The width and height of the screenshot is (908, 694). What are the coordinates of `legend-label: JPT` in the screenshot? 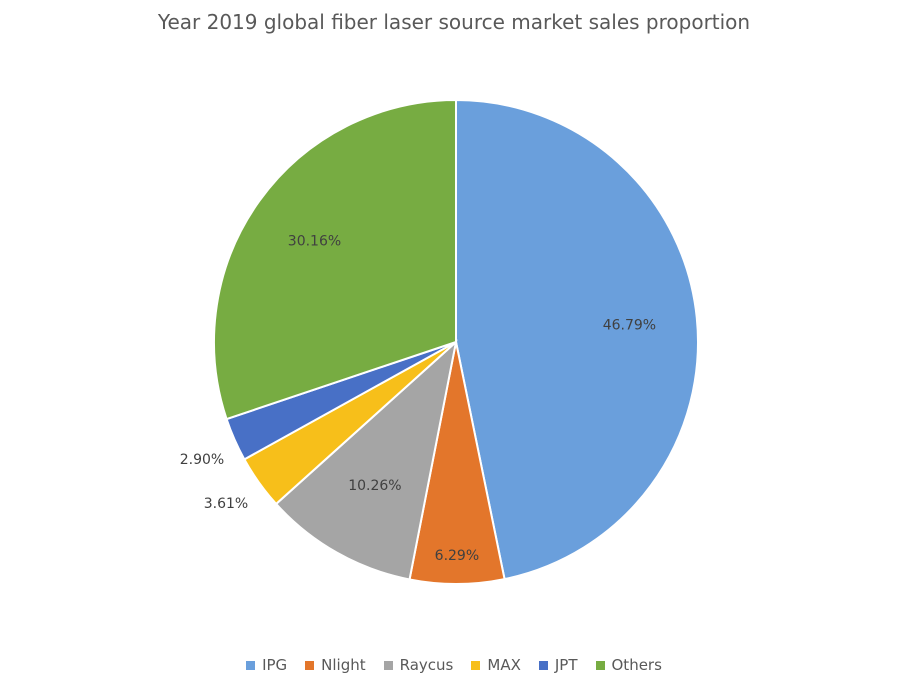 It's located at (566, 665).